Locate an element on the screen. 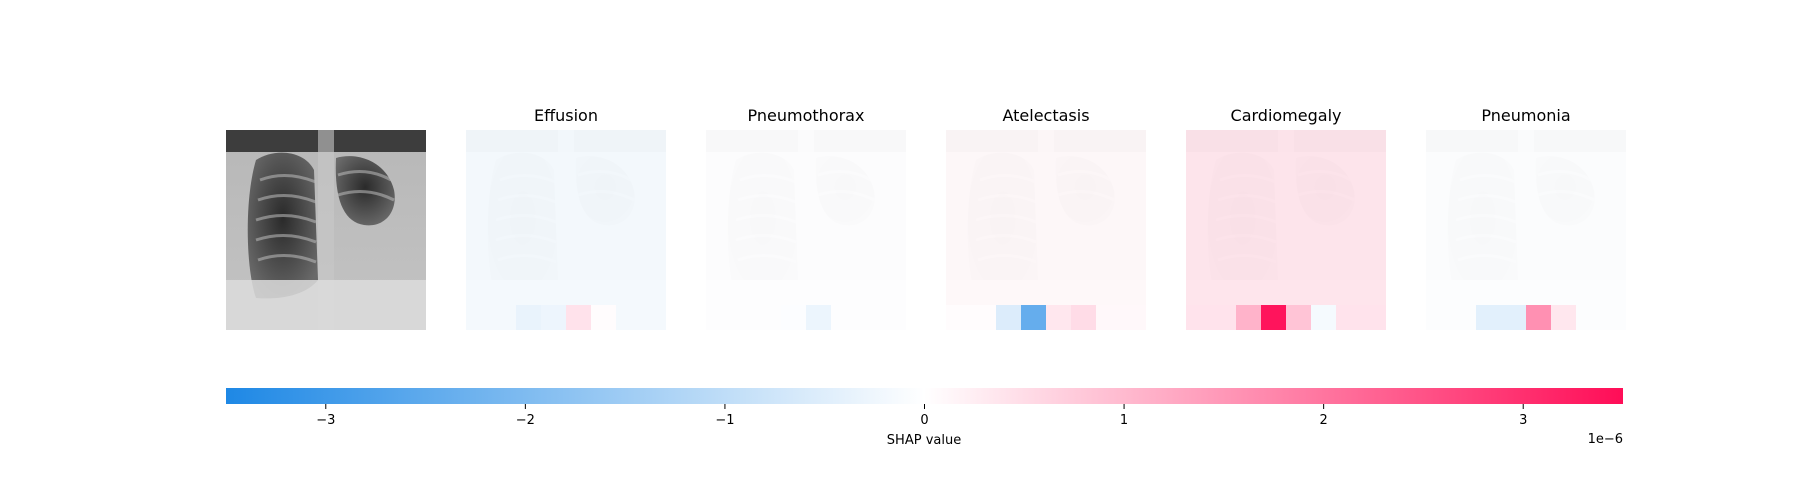  input-xray-image is located at coordinates (326, 230).